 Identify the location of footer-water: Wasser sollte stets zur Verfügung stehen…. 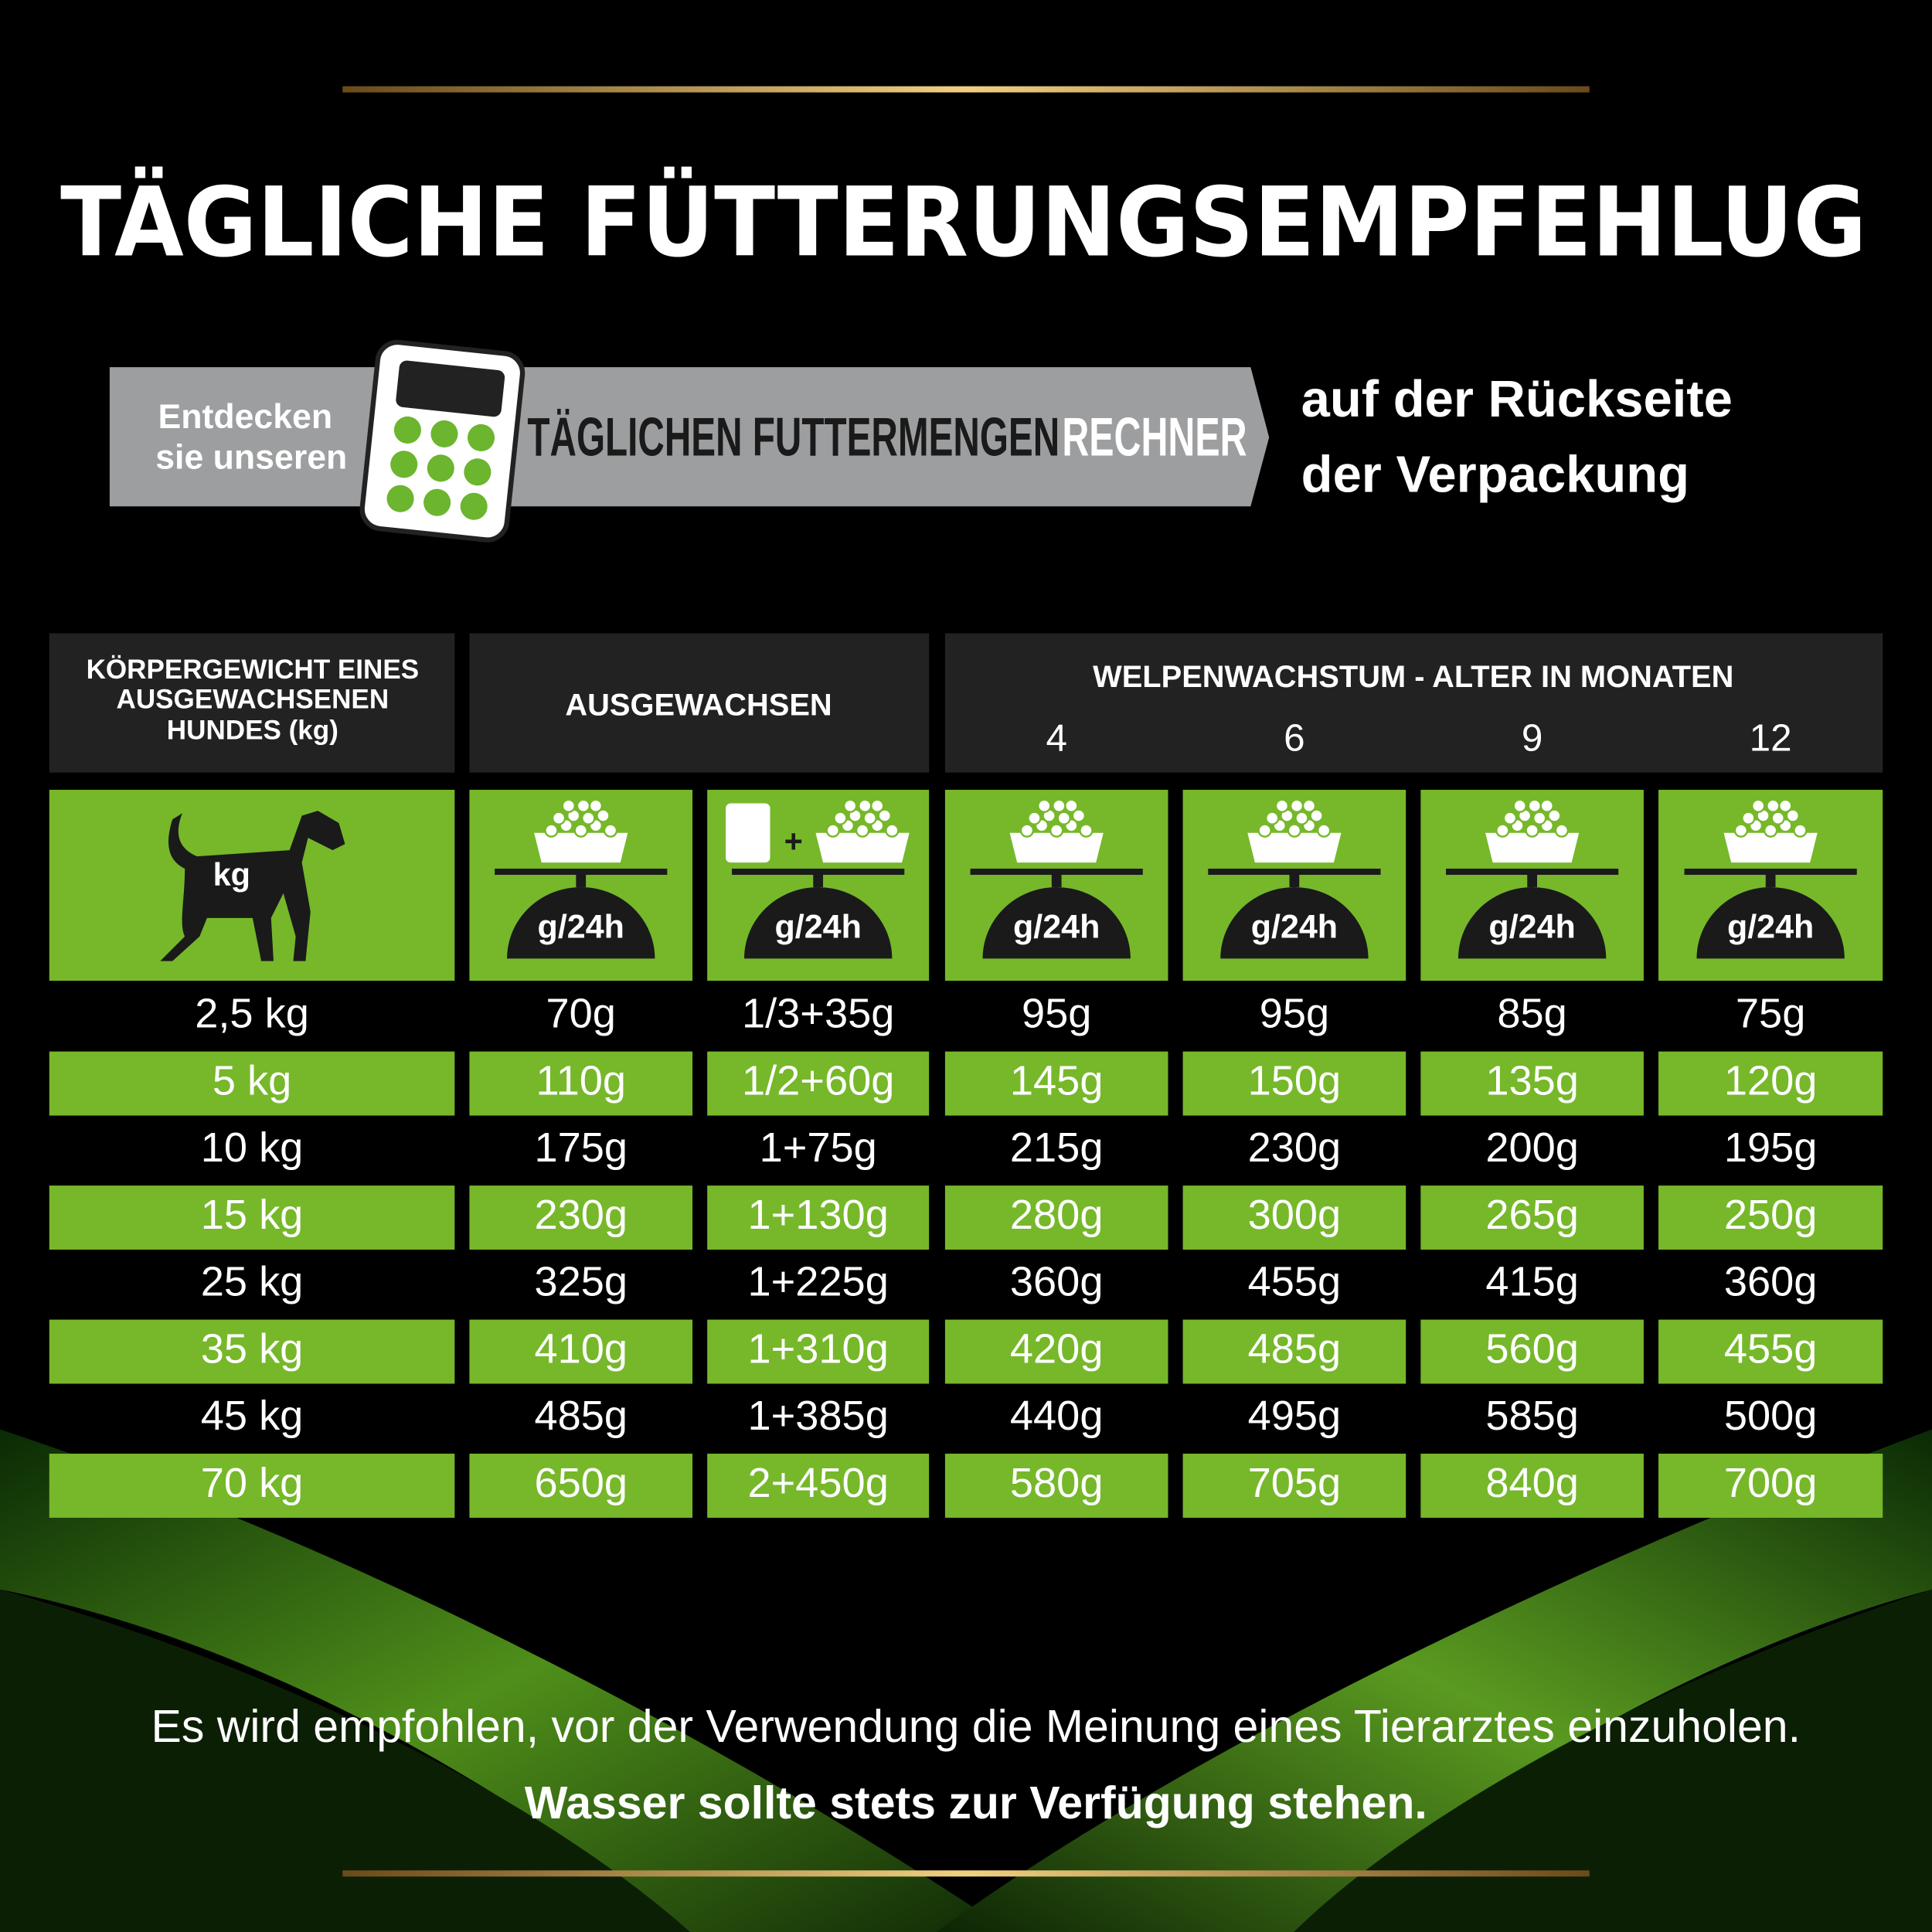
(976, 1802).